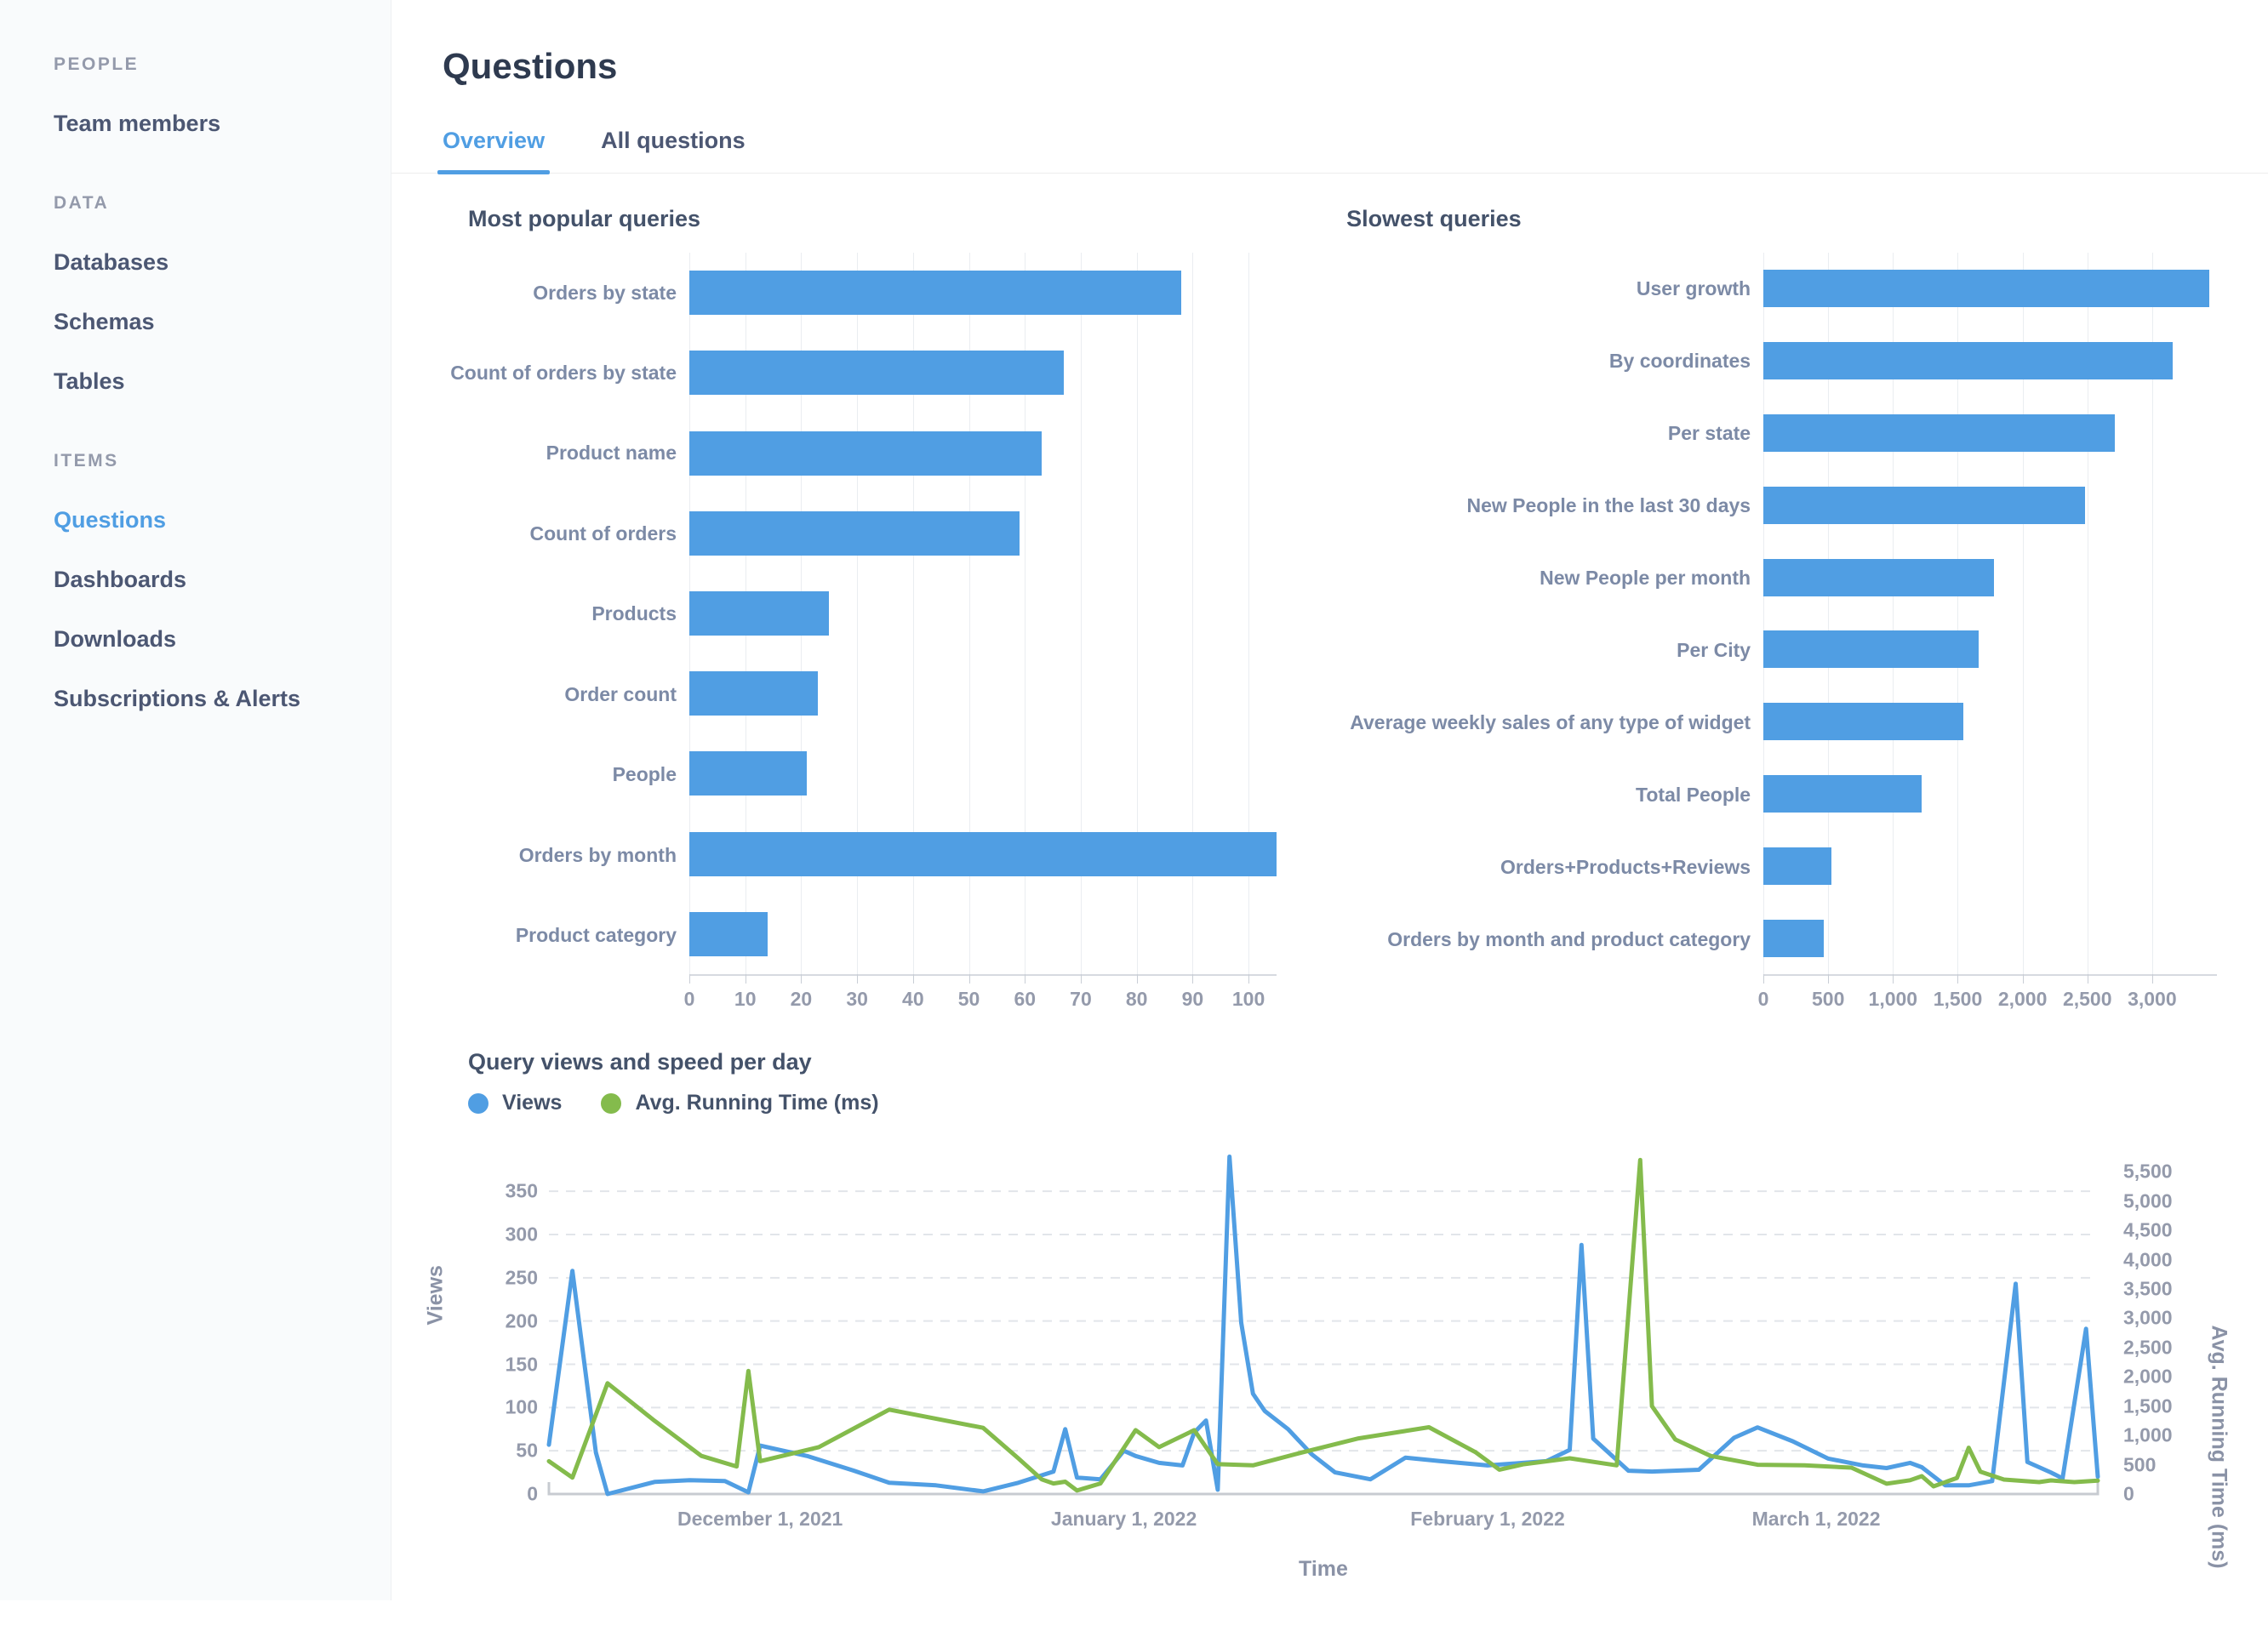  I want to click on tab-all-questions: All questions, so click(673, 140).